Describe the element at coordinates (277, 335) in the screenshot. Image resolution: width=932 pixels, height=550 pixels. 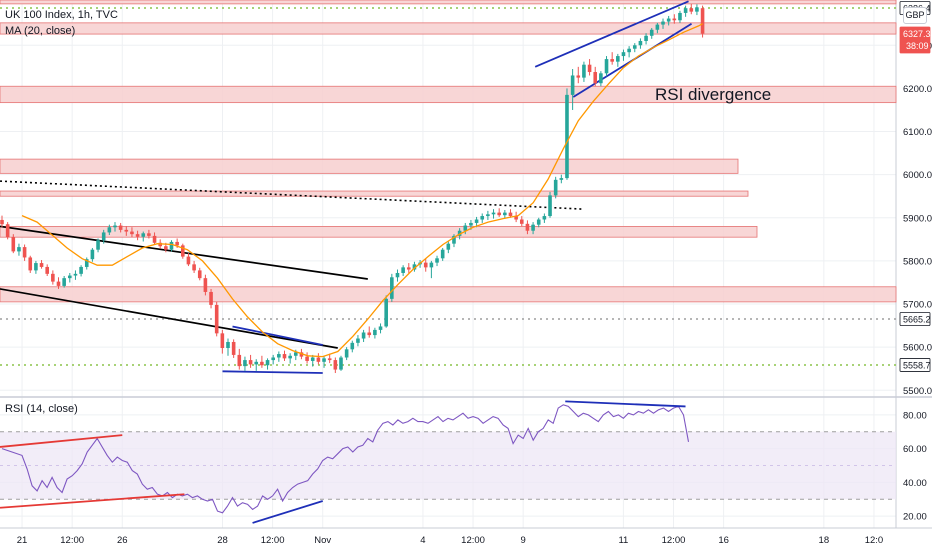
I see `falling-wedge-top` at that location.